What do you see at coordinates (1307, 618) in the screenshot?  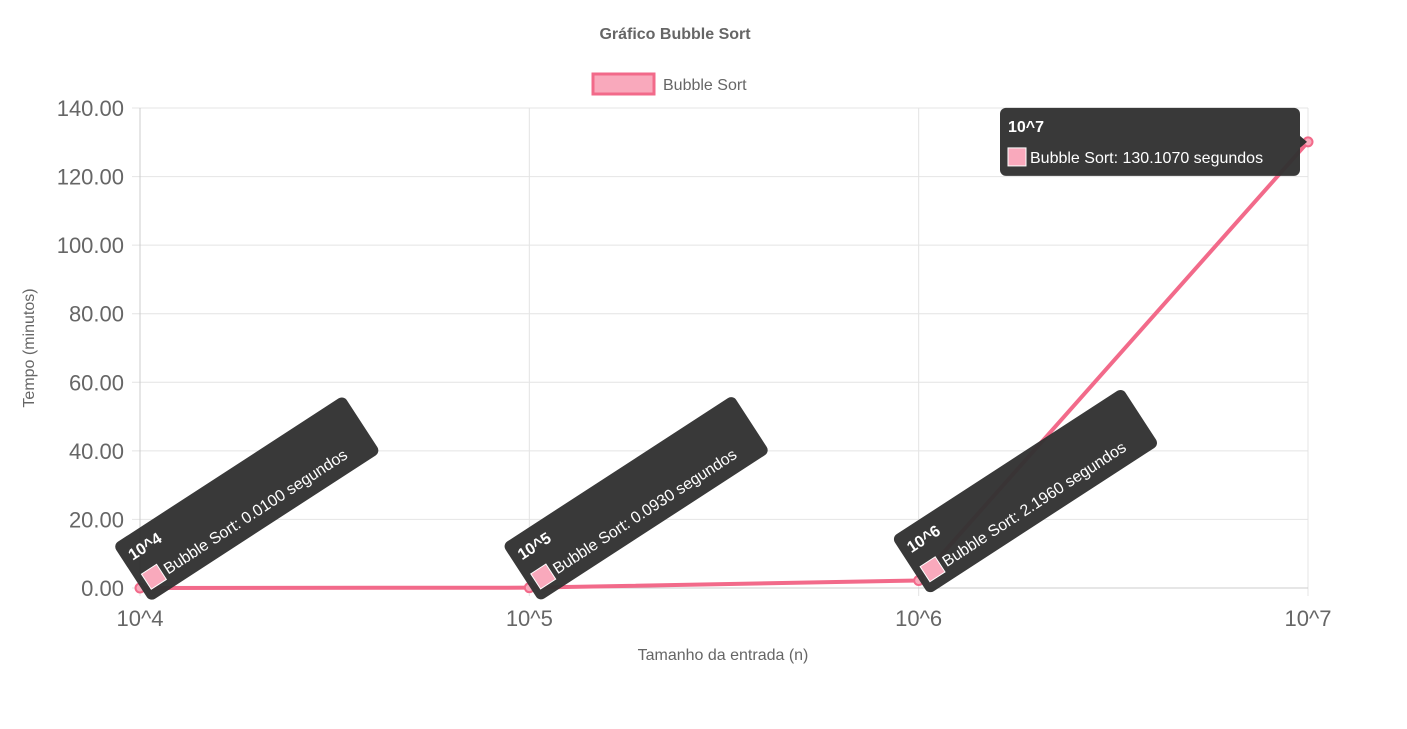 I see `x-tick-label: 10^7` at bounding box center [1307, 618].